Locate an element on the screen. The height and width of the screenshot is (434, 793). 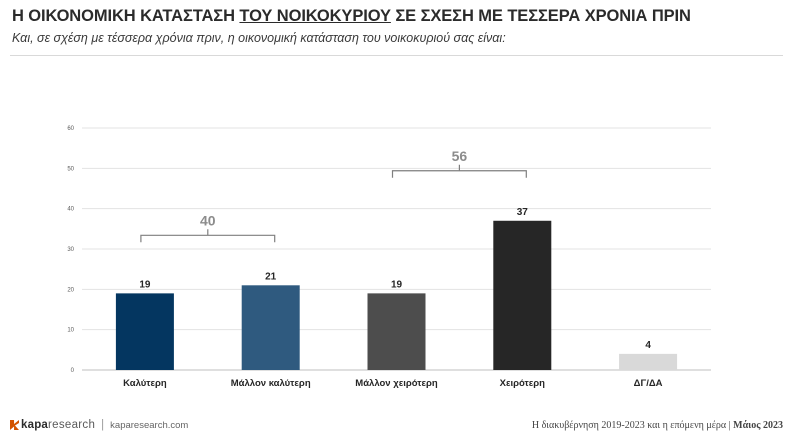
x-tick-label: Μάλλον καλύτερη is located at coordinates (271, 383).